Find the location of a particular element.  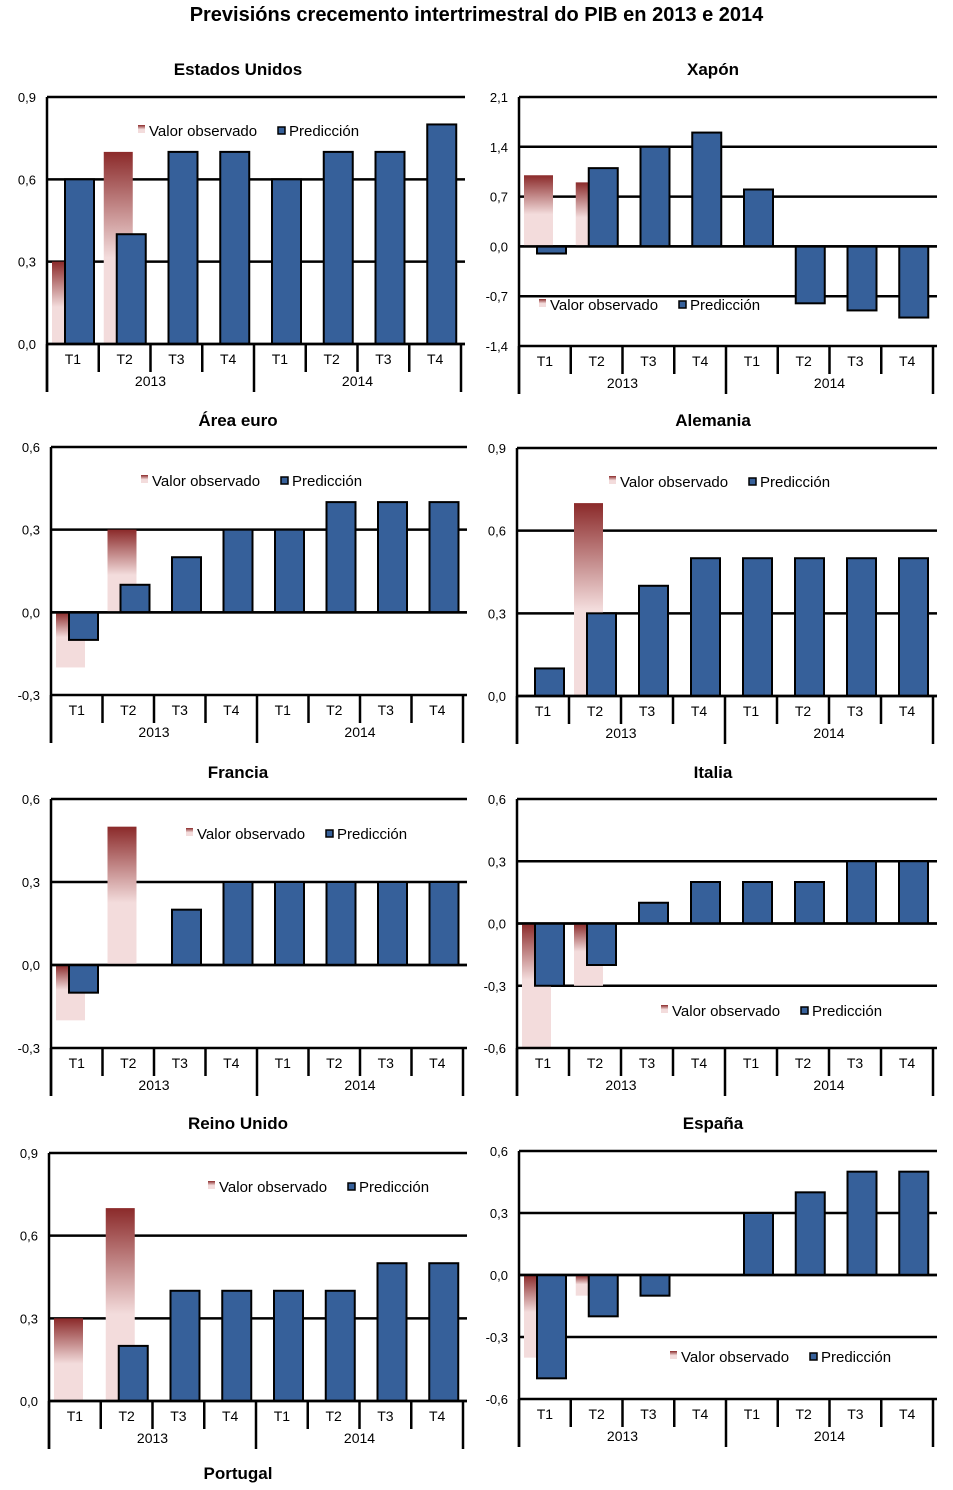

y-tick-label: 2,1 is located at coordinates (499, 97).